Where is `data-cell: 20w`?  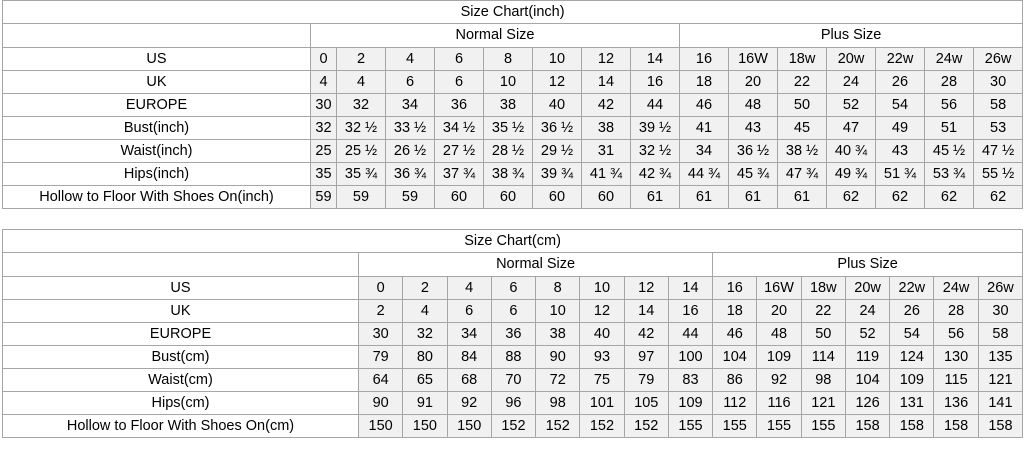 data-cell: 20w is located at coordinates (851, 59).